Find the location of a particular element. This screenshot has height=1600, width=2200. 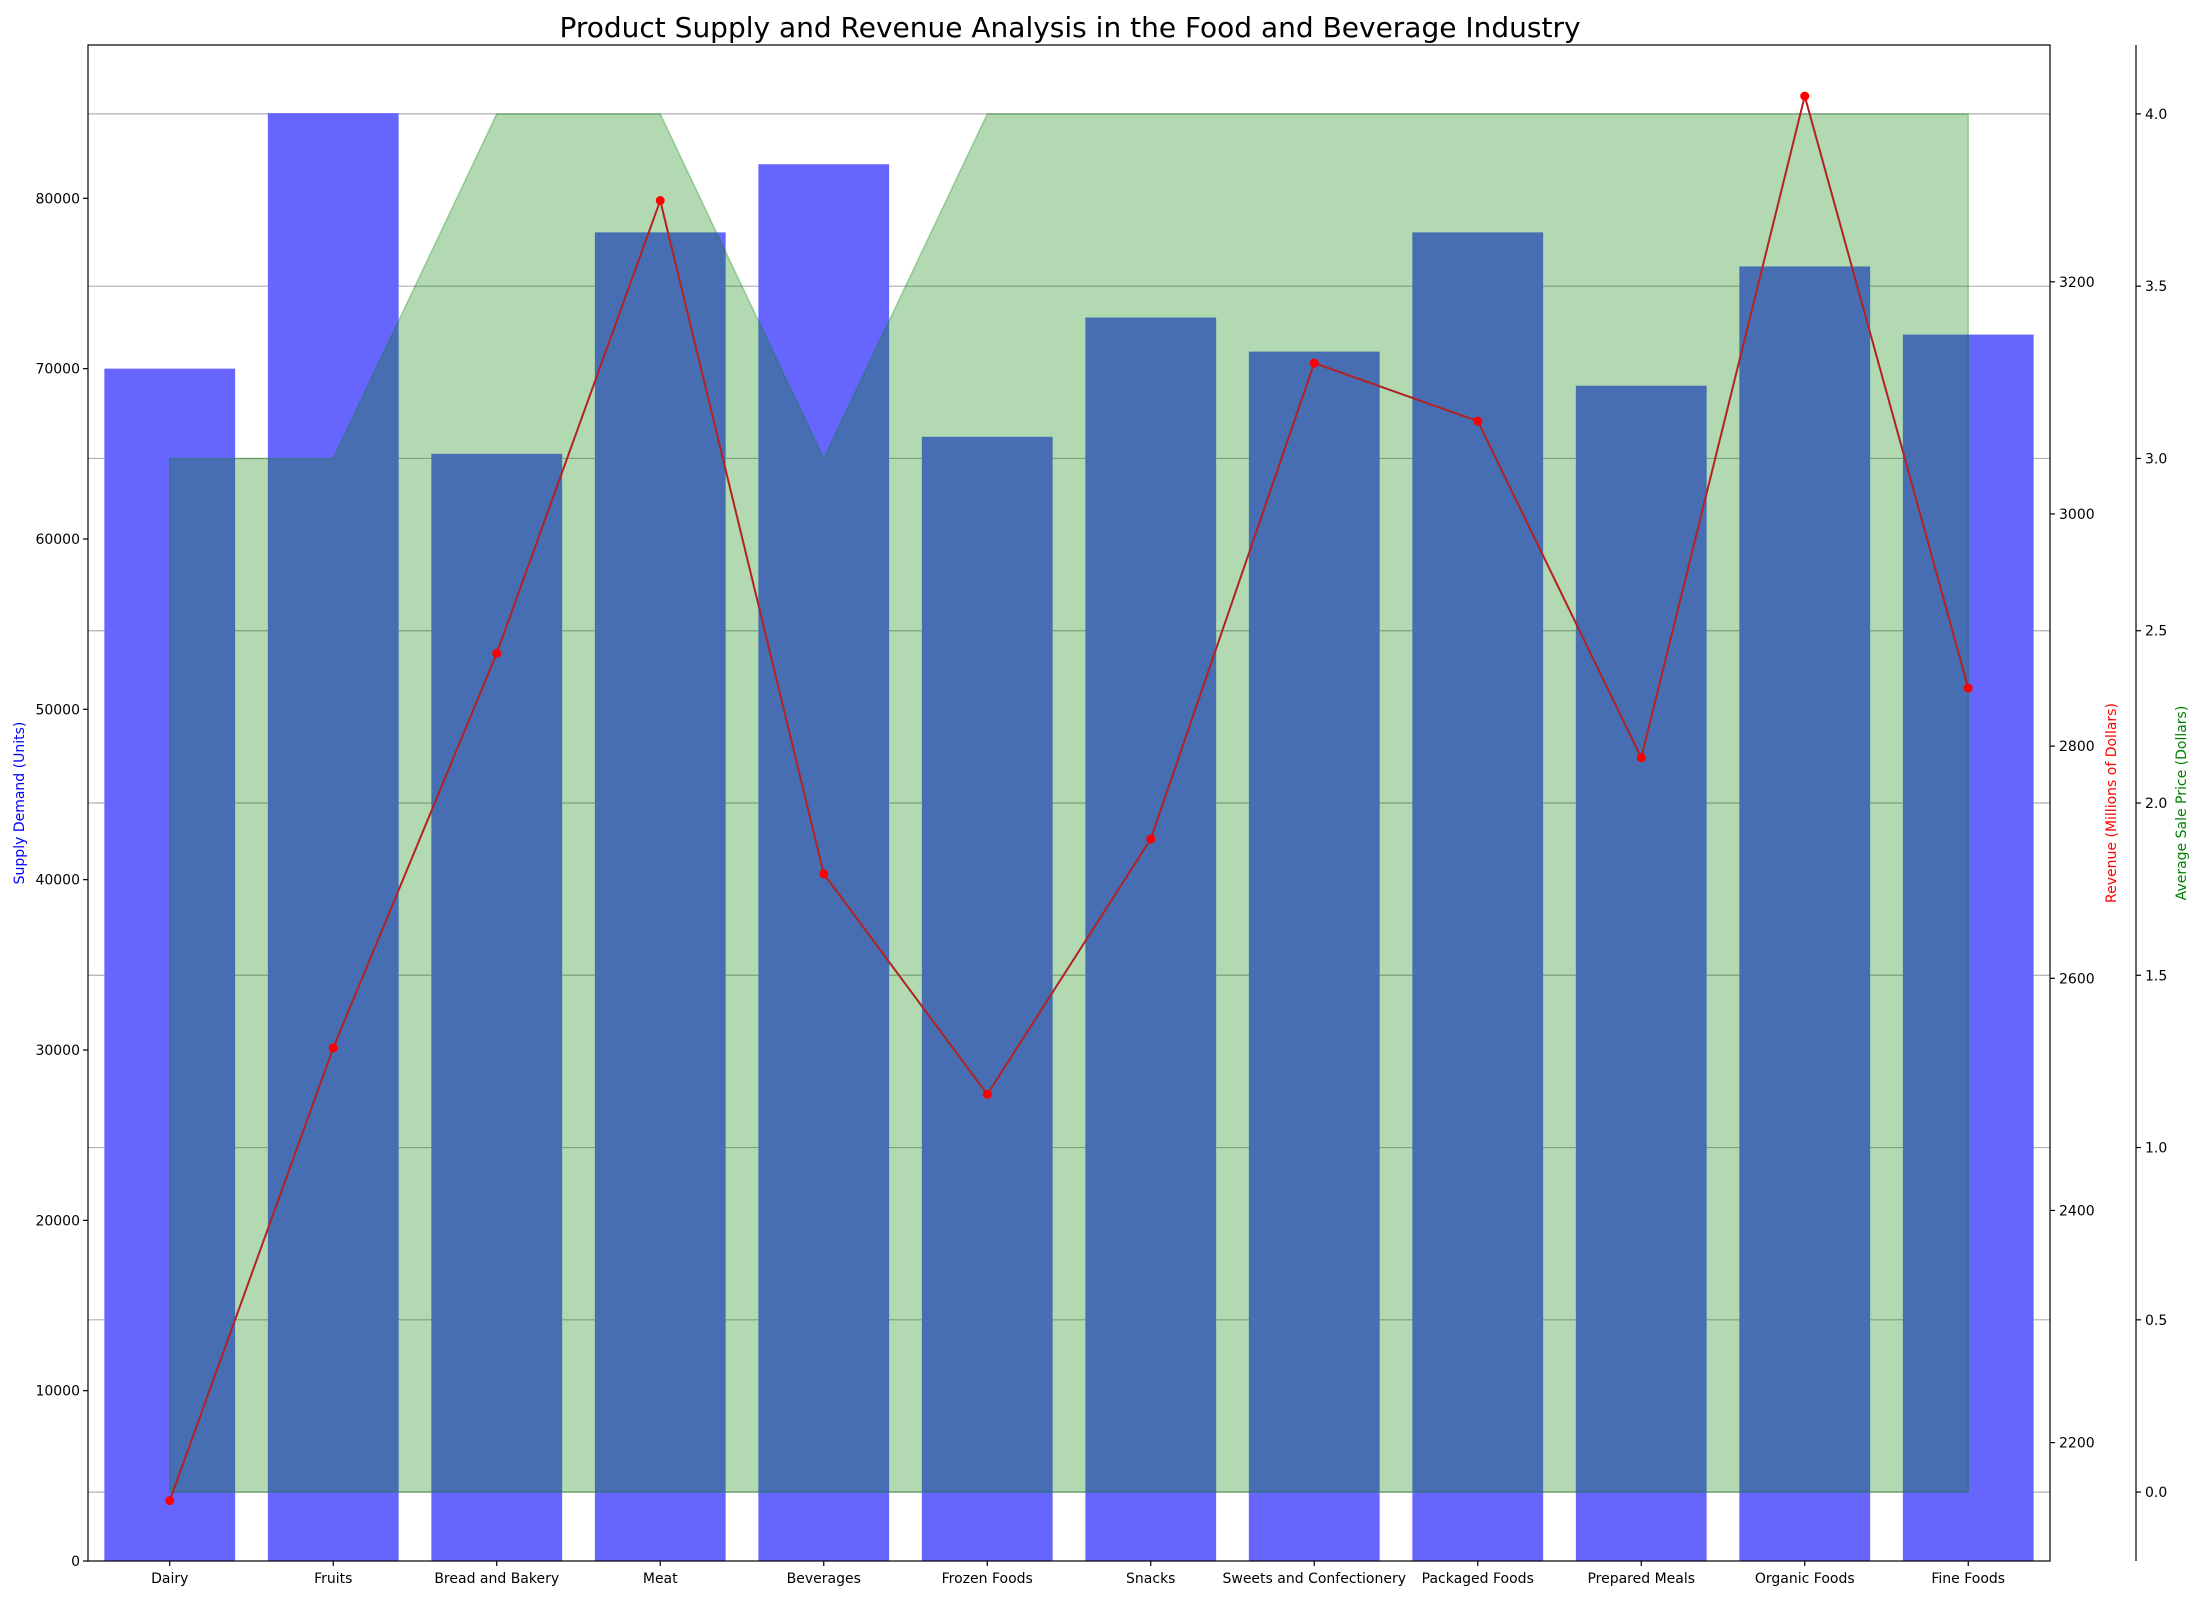

right-tick-label: 3200 is located at coordinates (2077, 283).